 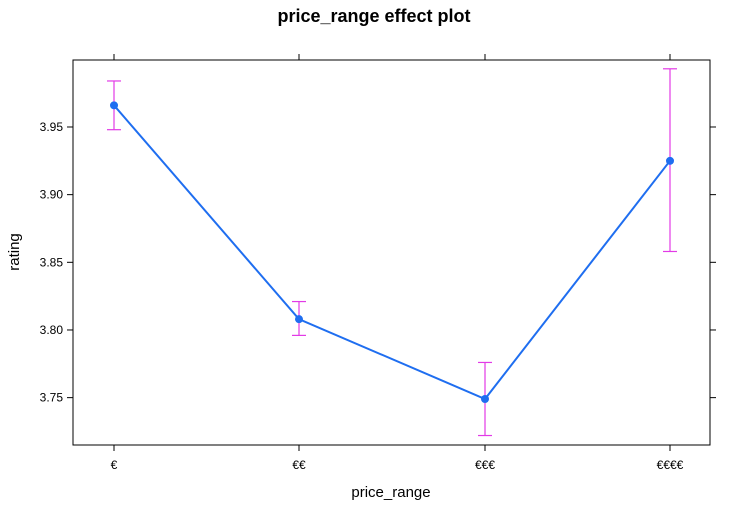 I want to click on x-tick-label: €€, so click(x=299, y=465).